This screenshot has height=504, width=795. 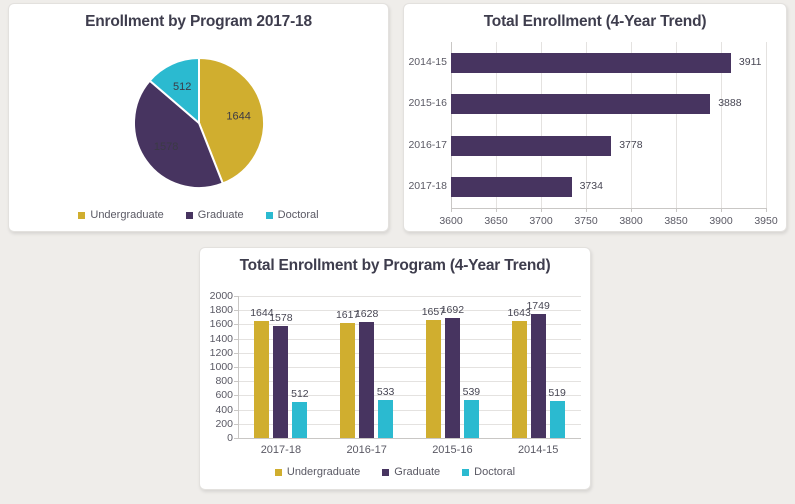 I want to click on vbar-chart-legend: Undergraduate Graduate Doctoral, so click(x=395, y=472).